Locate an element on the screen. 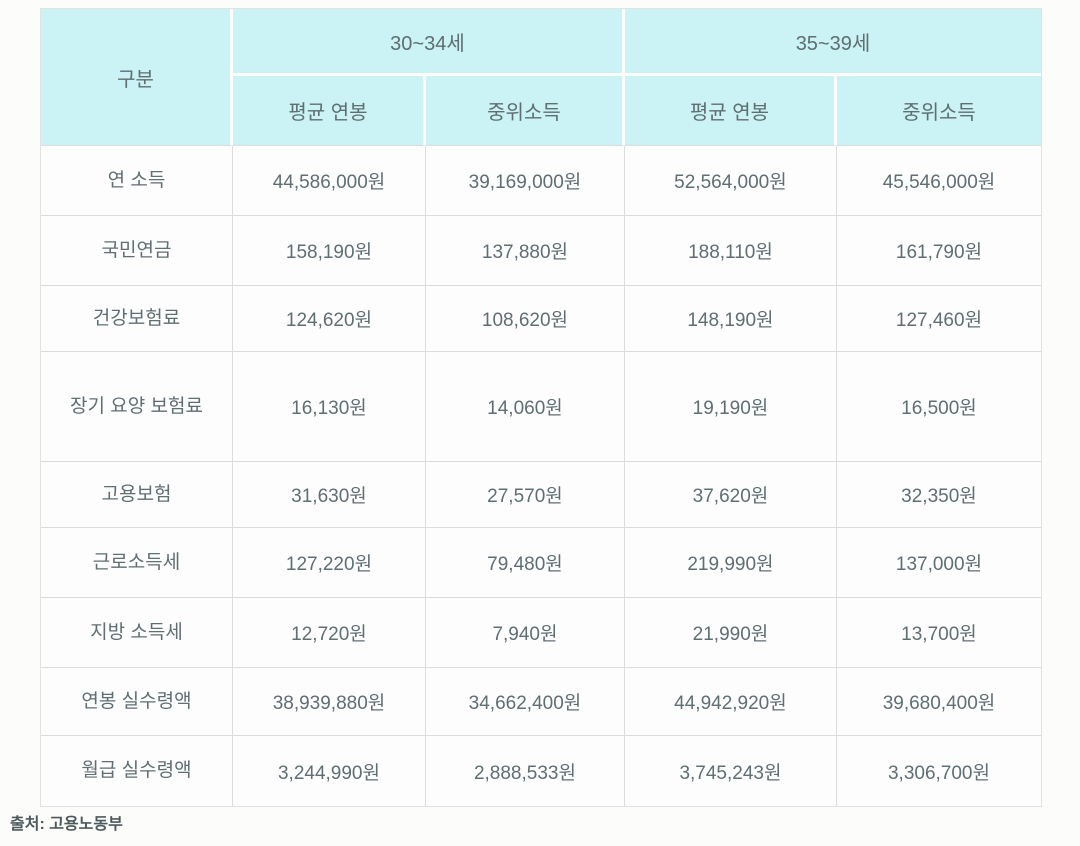 The height and width of the screenshot is (846, 1080). row-label: 고용보험 is located at coordinates (137, 495).